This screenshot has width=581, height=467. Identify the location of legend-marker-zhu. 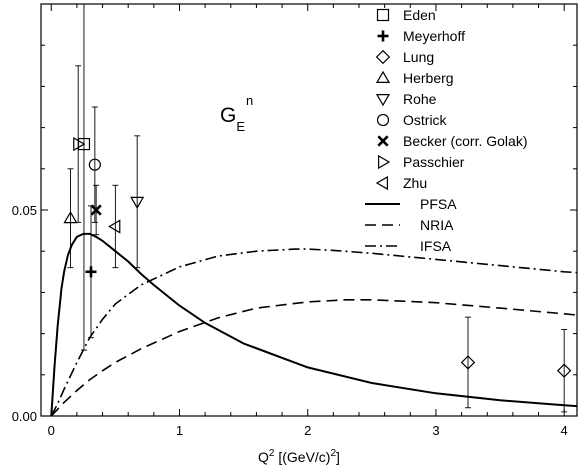
(381, 183).